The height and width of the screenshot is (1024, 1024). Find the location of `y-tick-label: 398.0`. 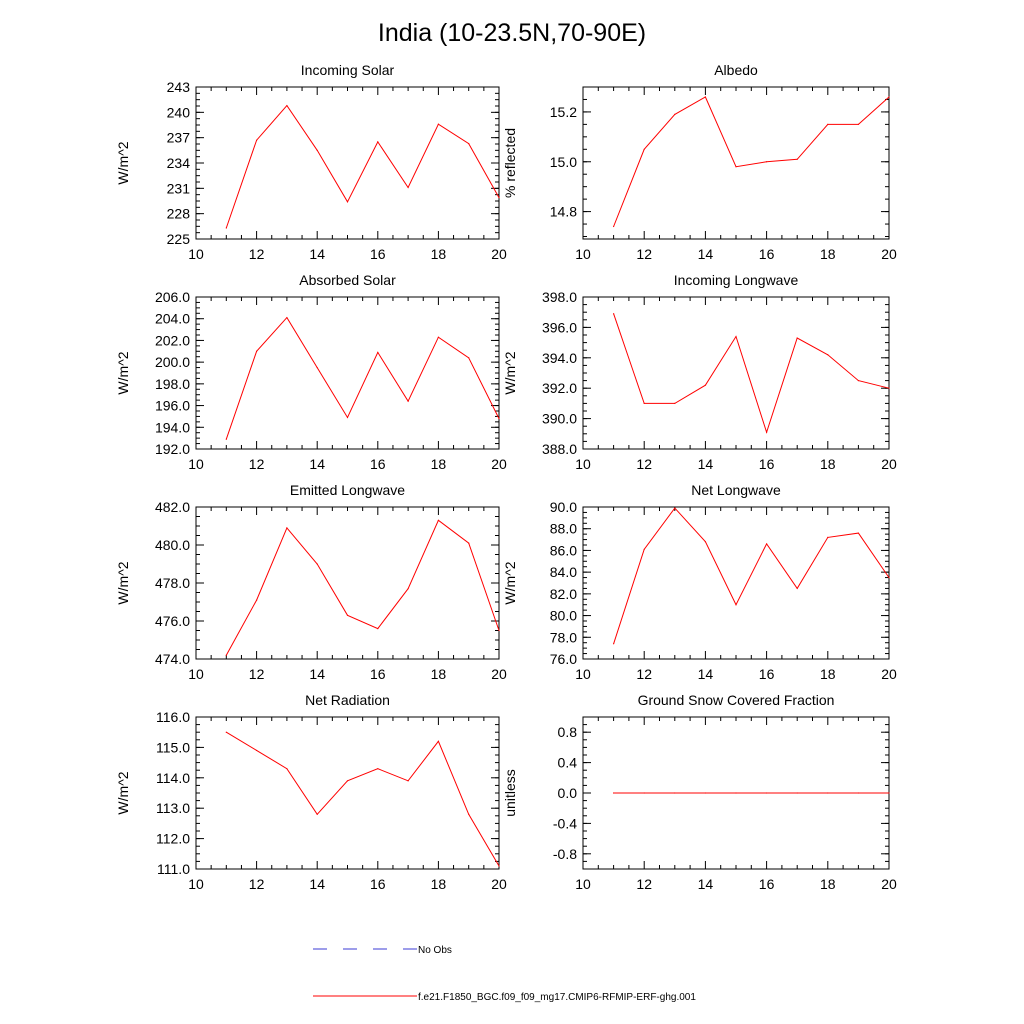

y-tick-label: 398.0 is located at coordinates (559, 297).